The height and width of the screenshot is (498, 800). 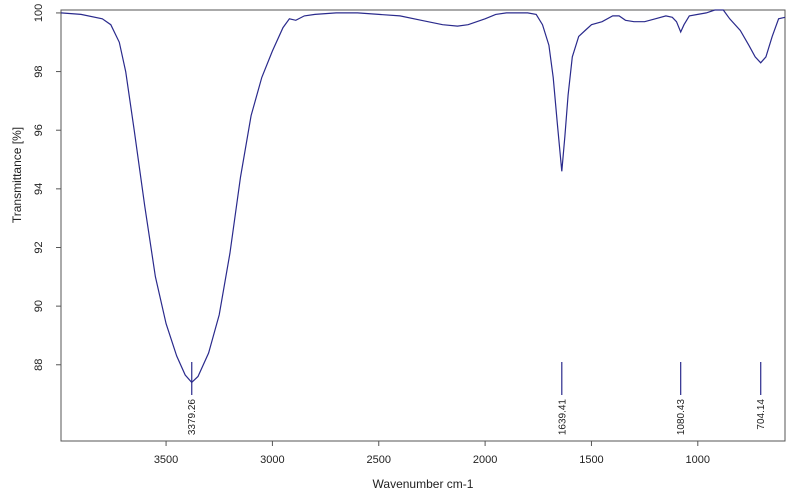 What do you see at coordinates (761, 414) in the screenshot?
I see `peak-label: 704.14` at bounding box center [761, 414].